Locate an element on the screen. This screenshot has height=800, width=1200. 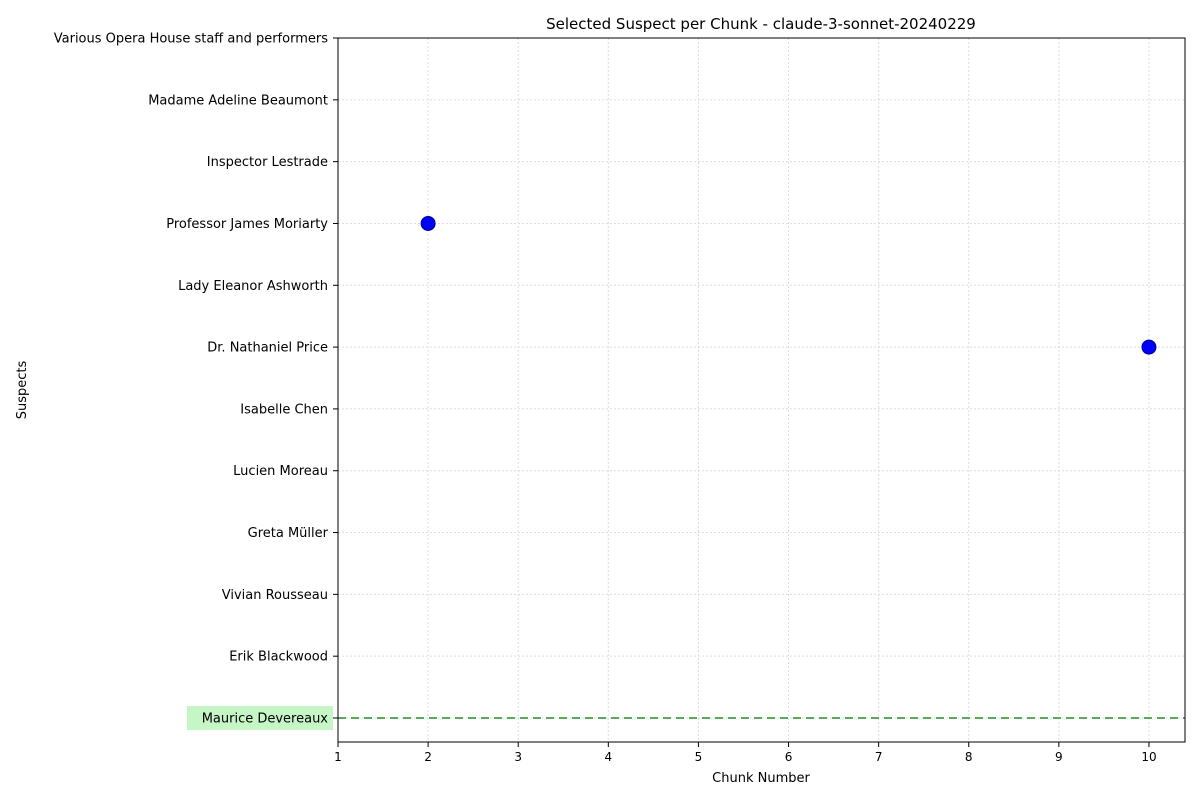
y-tick-label: Erik Blackwood is located at coordinates (278, 657).